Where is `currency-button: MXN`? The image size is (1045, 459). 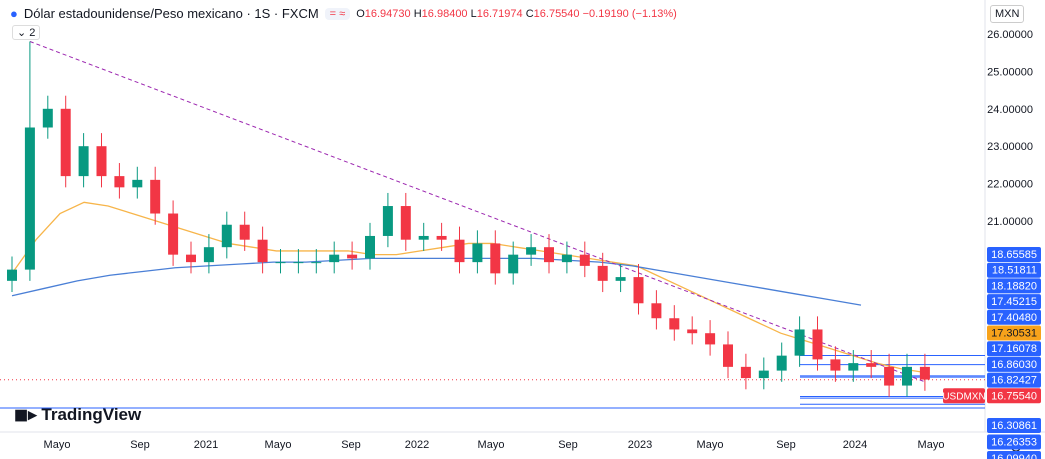
currency-button: MXN is located at coordinates (1007, 14).